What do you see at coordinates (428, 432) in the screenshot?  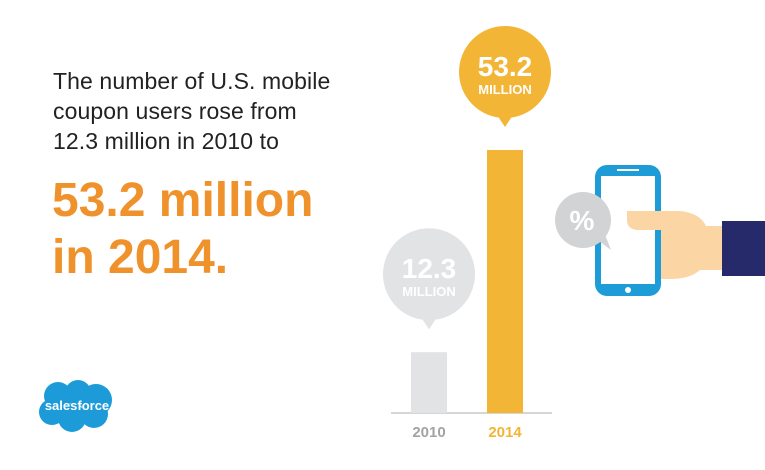 I see `x-tick-label: 2010` at bounding box center [428, 432].